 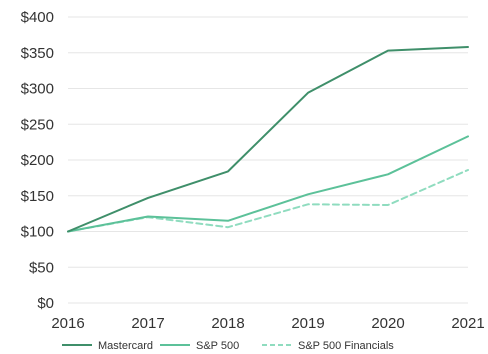 I want to click on y-tick-label: $150, so click(x=37, y=196).